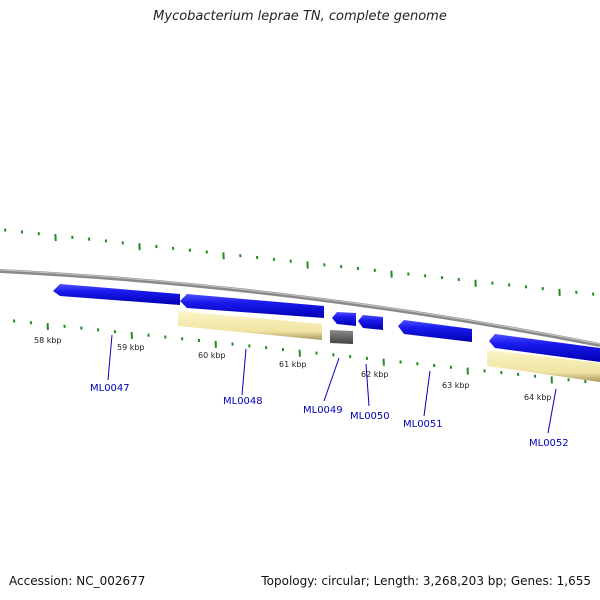  I want to click on gene-labels: ML0047 ML0048 ML0049 ML0050 ML0051 ML0052, so click(329, 416).